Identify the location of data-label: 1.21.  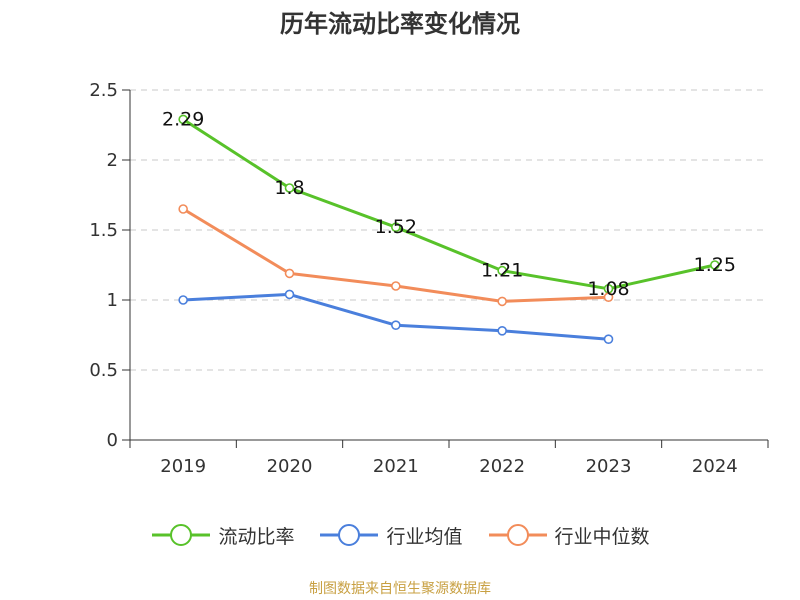
(502, 271).